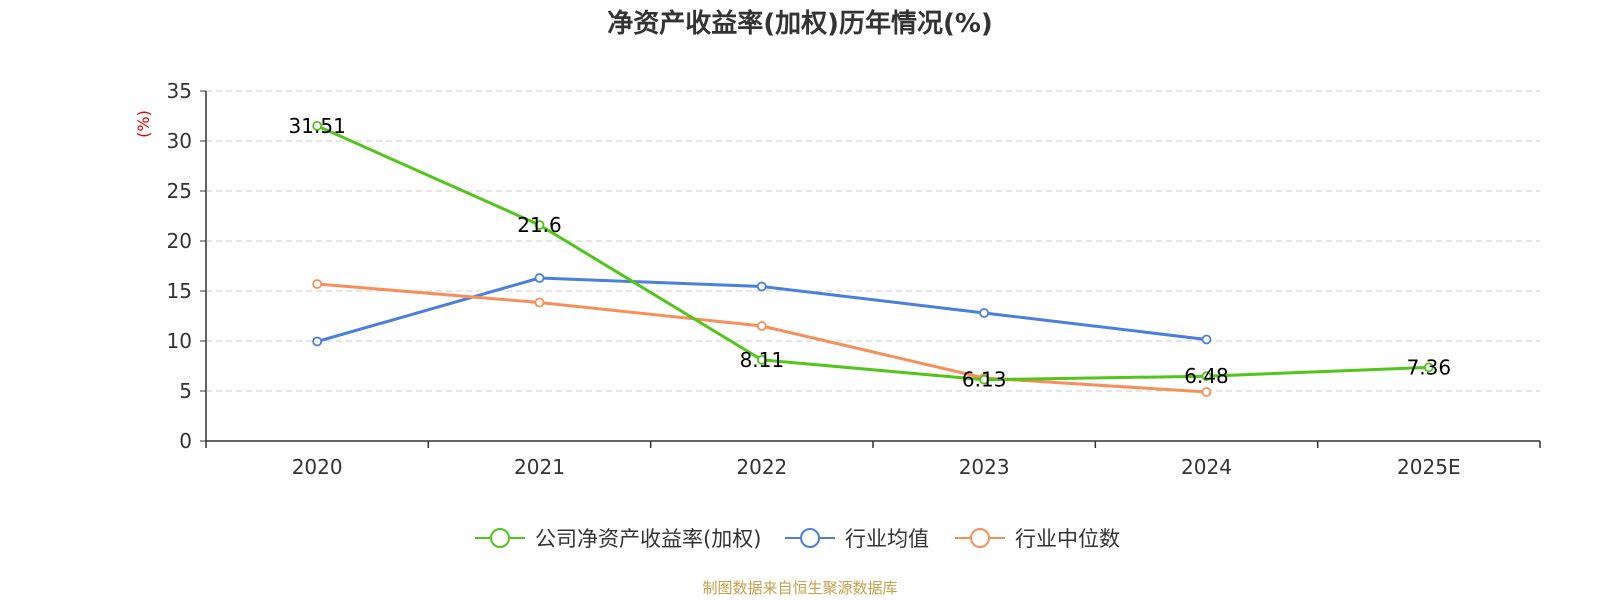  I want to click on data-label: 6.13, so click(984, 380).